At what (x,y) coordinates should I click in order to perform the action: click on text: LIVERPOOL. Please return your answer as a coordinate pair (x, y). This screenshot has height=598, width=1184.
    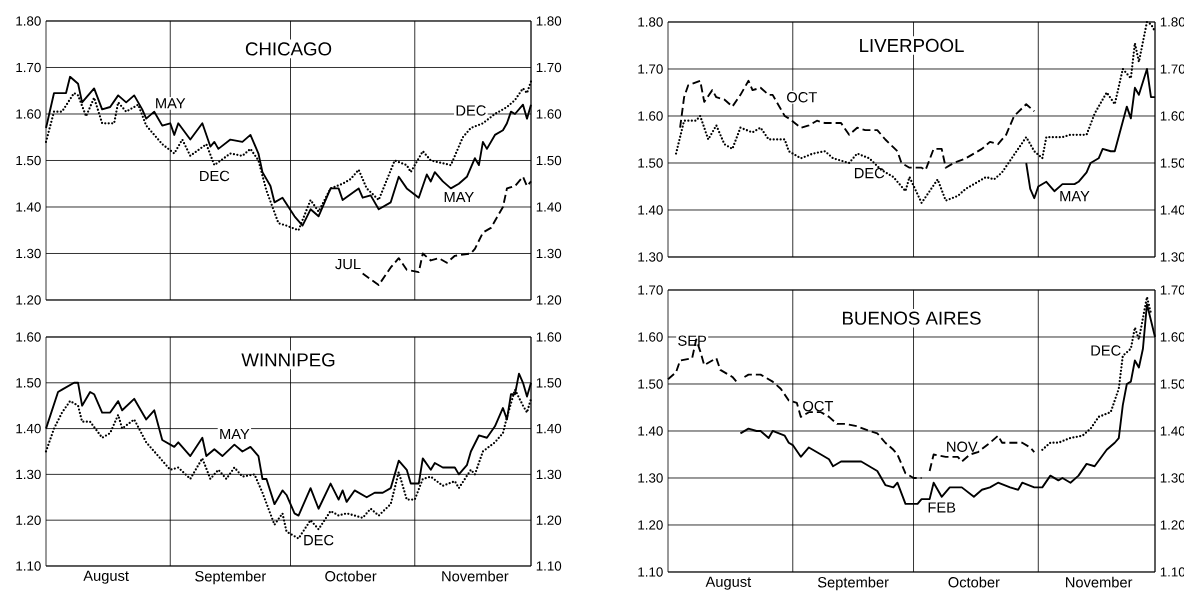
    Looking at the image, I should click on (912, 45).